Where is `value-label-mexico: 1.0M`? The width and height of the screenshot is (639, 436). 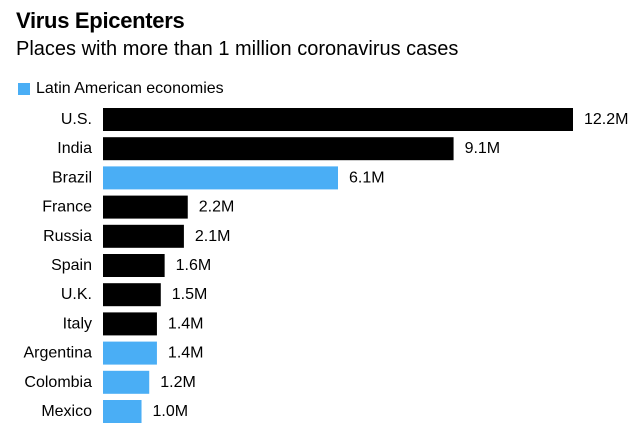 value-label-mexico: 1.0M is located at coordinates (171, 411).